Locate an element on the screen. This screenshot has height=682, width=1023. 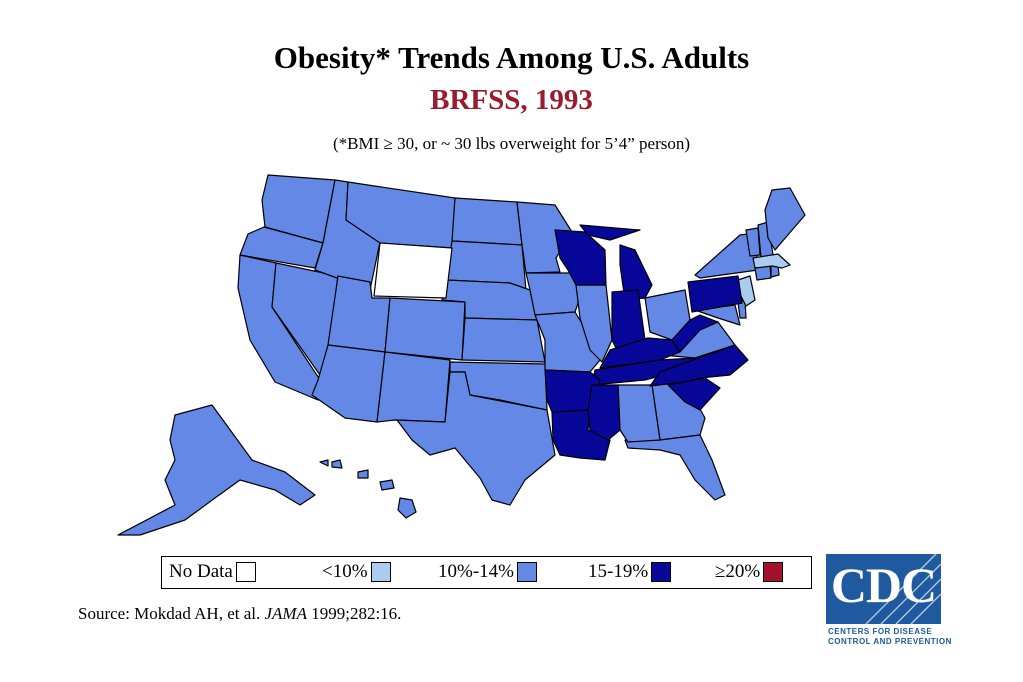
legend-item-20-plus: ≥20% is located at coordinates (749, 572).